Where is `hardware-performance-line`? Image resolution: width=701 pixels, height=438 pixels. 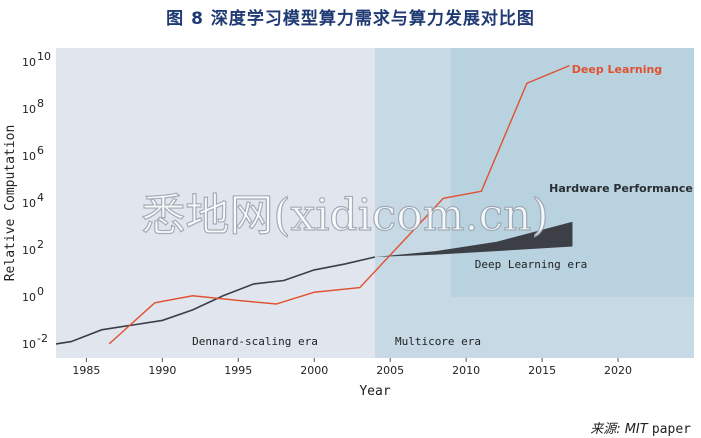 hardware-performance-line is located at coordinates (215, 300).